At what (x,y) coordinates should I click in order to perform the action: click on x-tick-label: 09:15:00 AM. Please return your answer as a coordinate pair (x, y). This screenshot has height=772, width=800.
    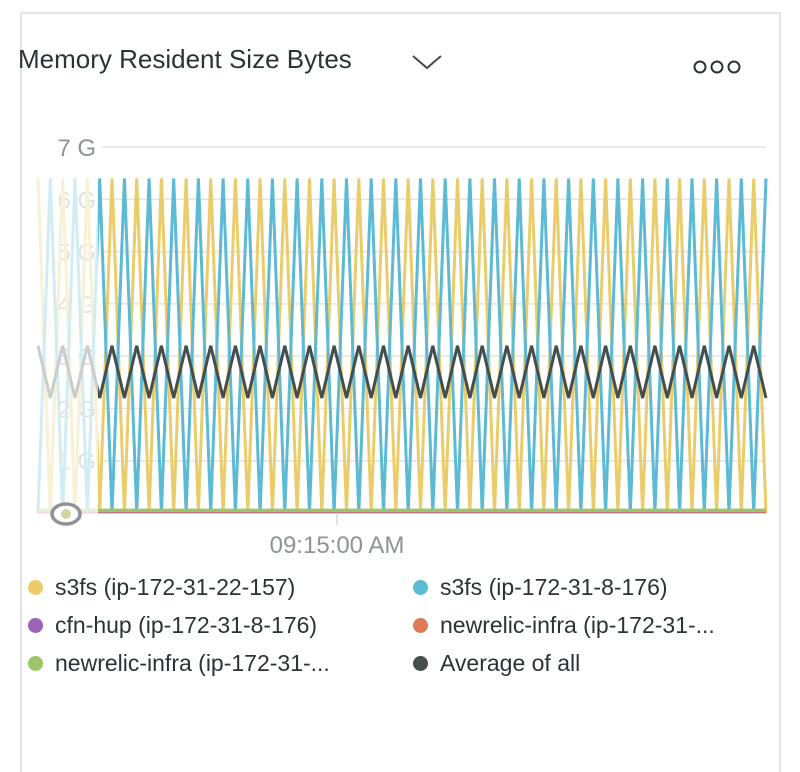
    Looking at the image, I should click on (337, 545).